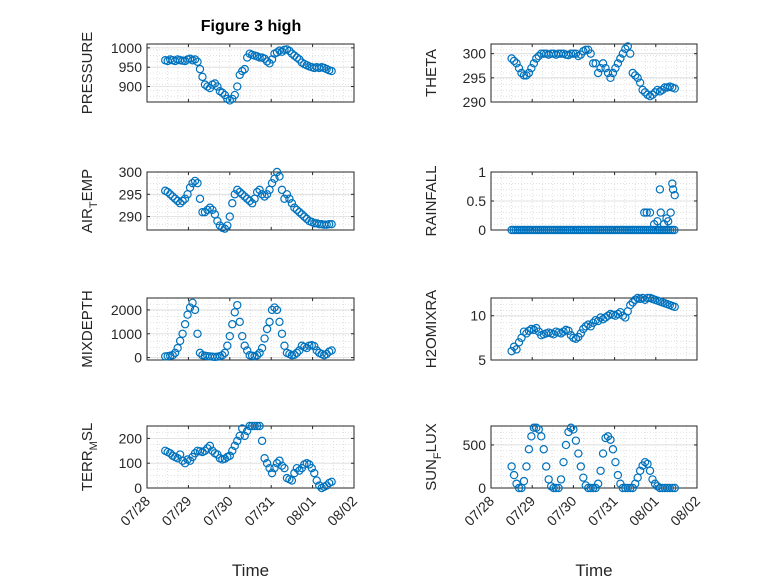 The image size is (778, 583). Describe the element at coordinates (138, 488) in the screenshot. I see `y-tick-label: 0` at that location.